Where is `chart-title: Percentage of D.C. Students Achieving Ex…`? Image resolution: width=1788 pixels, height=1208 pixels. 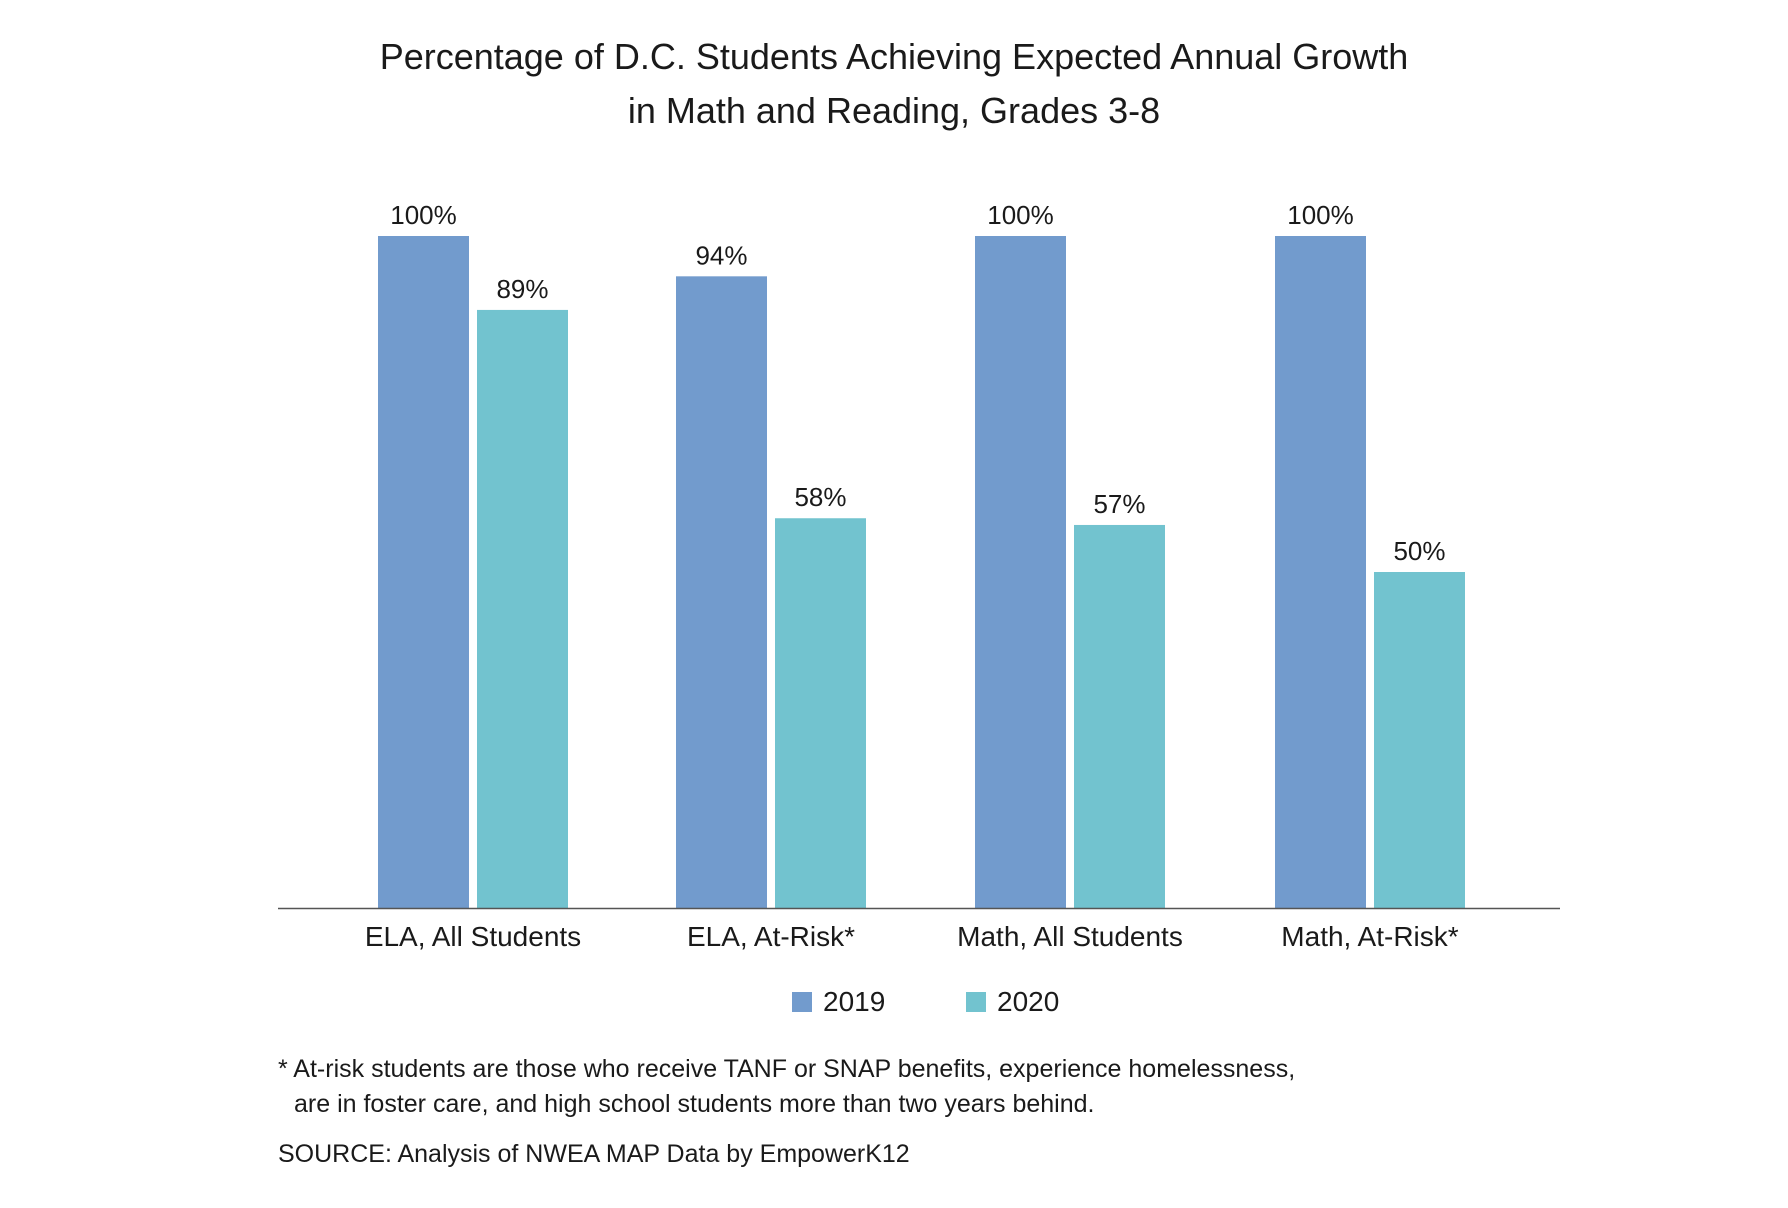
chart-title: Percentage of D.C. Students Achieving Ex… is located at coordinates (894, 84).